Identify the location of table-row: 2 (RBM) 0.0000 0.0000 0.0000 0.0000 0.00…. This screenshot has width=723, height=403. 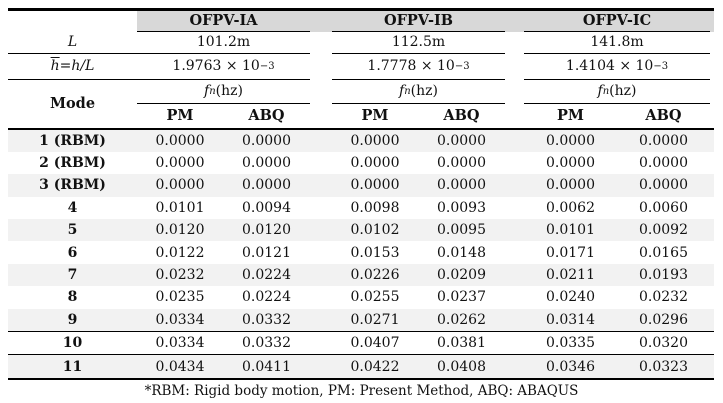
(361, 163).